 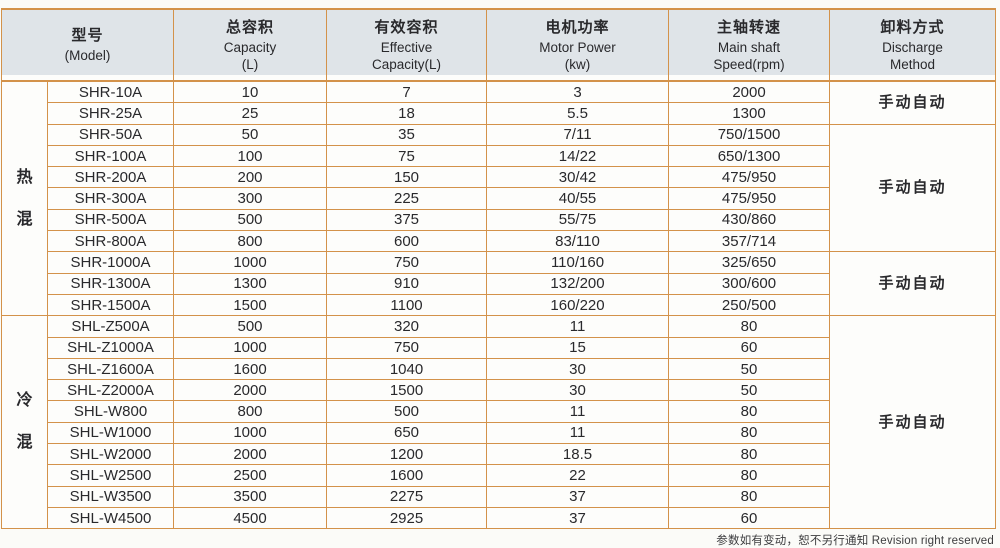 What do you see at coordinates (407, 177) in the screenshot?
I see `effective-capacity-cell: 150` at bounding box center [407, 177].